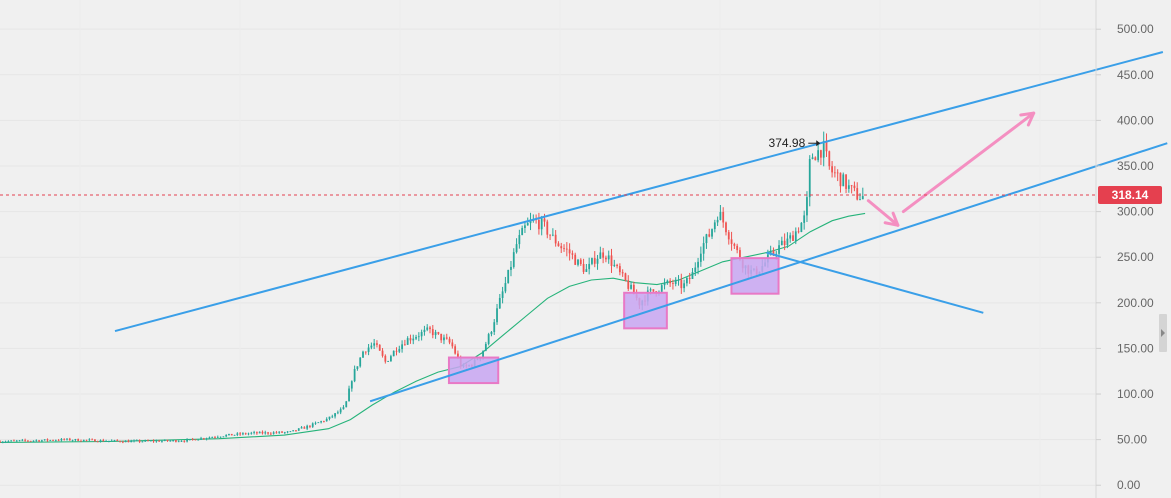 The image size is (1171, 498). Describe the element at coordinates (951, 169) in the screenshot. I see `arrows-layer` at that location.